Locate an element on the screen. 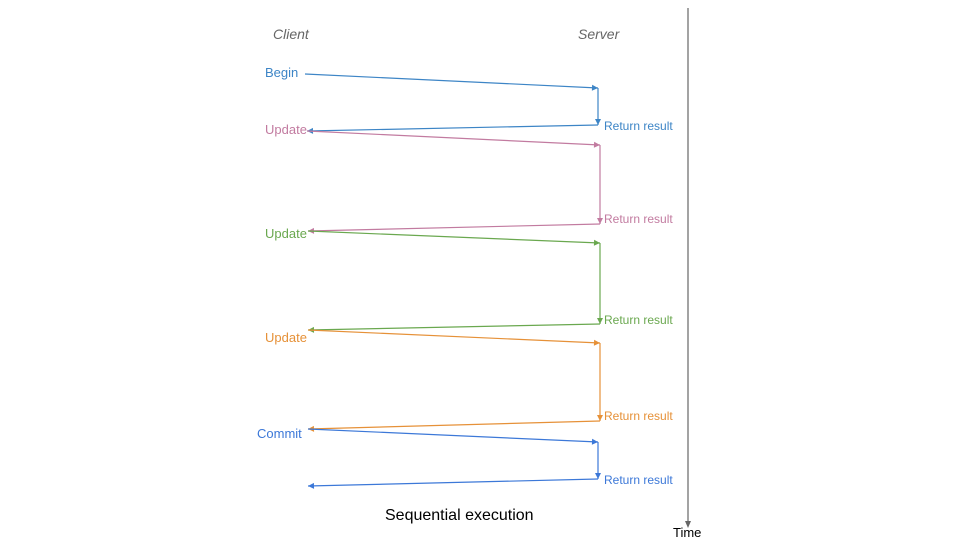 This screenshot has height=540, width=960. server-header: Server is located at coordinates (599, 34).